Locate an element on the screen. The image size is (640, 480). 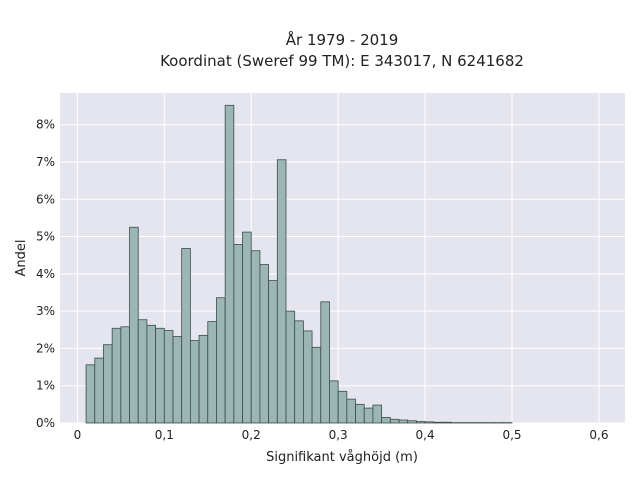
x-tick-label: 0,4 is located at coordinates (425, 435).